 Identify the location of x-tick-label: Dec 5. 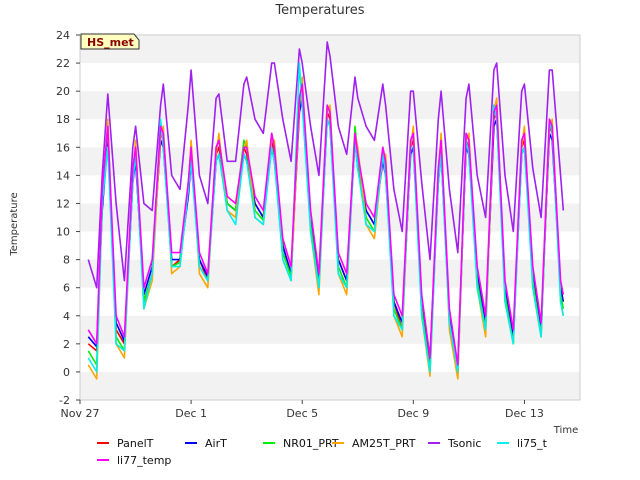
(302, 413).